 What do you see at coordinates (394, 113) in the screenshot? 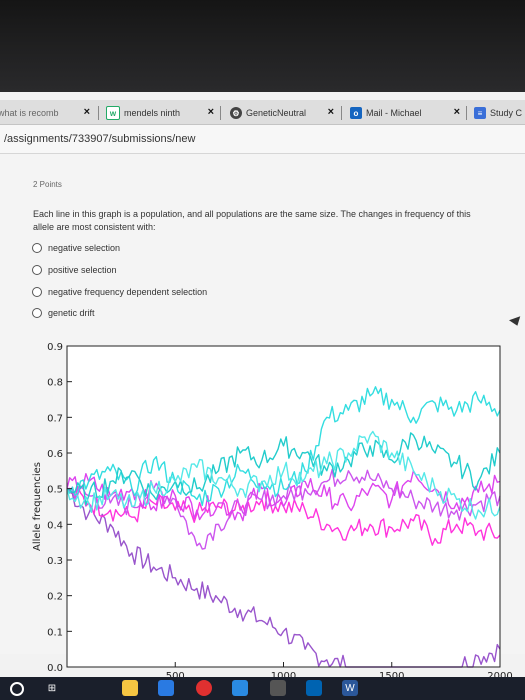
I see `tab-label: Mail - Michael` at bounding box center [394, 113].